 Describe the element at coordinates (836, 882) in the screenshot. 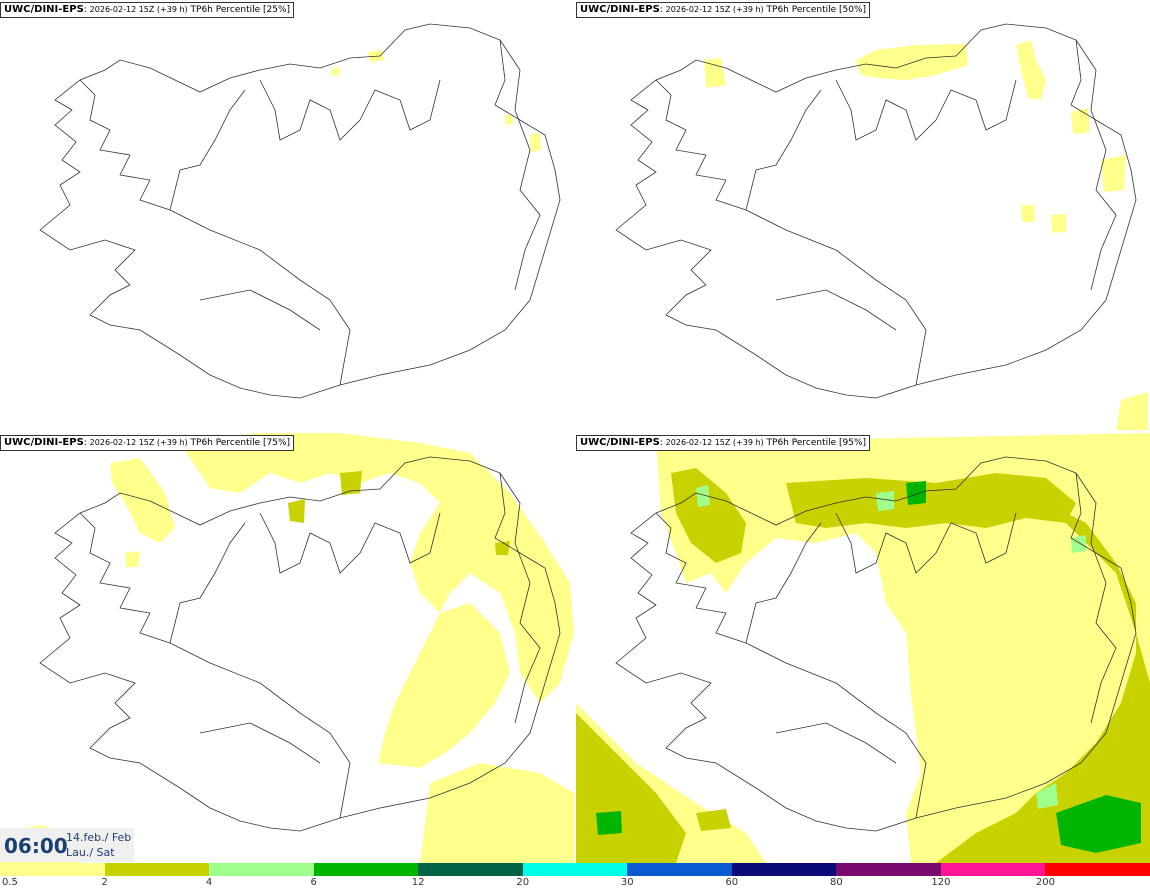

I see `colorbar-tick-label: 80` at that location.